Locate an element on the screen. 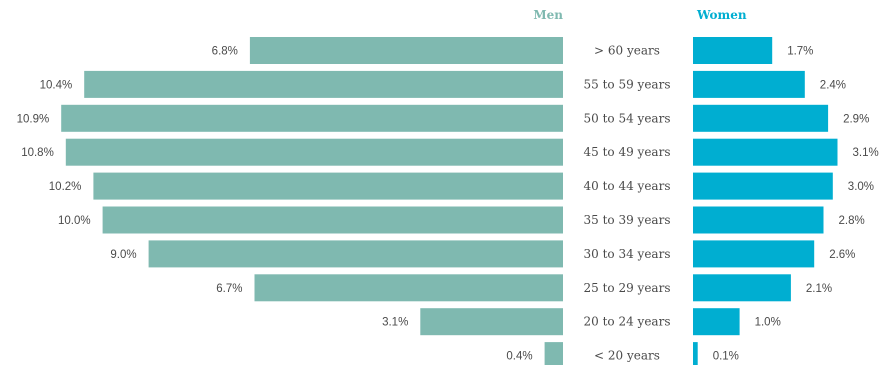  age-group-label: > 60 years is located at coordinates (627, 51).